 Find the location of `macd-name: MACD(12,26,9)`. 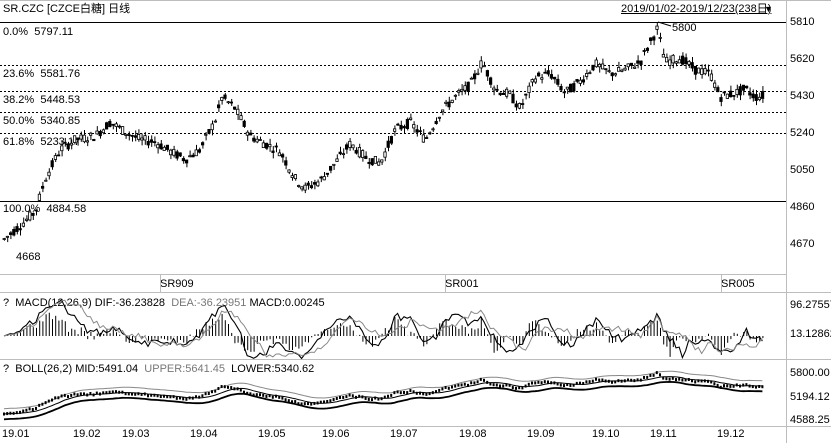

macd-name: MACD(12,26,9) is located at coordinates (53, 303).